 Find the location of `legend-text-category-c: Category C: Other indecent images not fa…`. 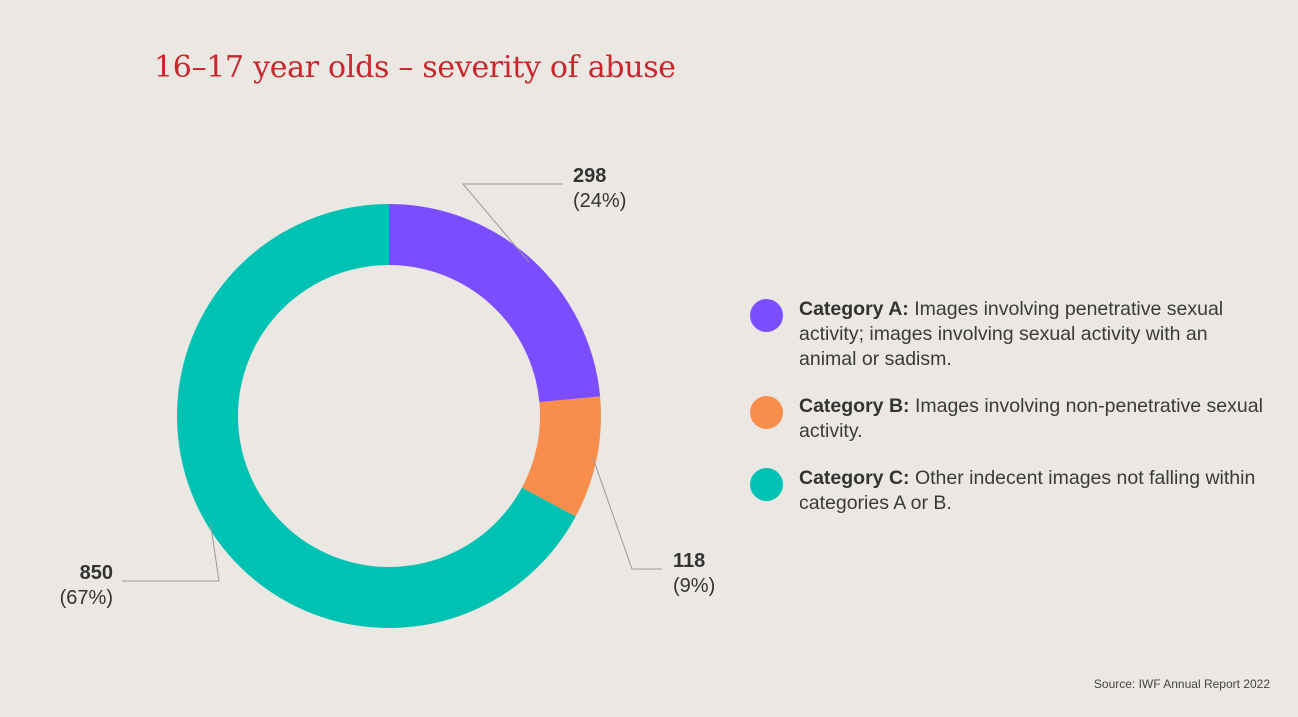

legend-text-category-c: Category C: Other indecent images not fa… is located at coordinates (1034, 491).